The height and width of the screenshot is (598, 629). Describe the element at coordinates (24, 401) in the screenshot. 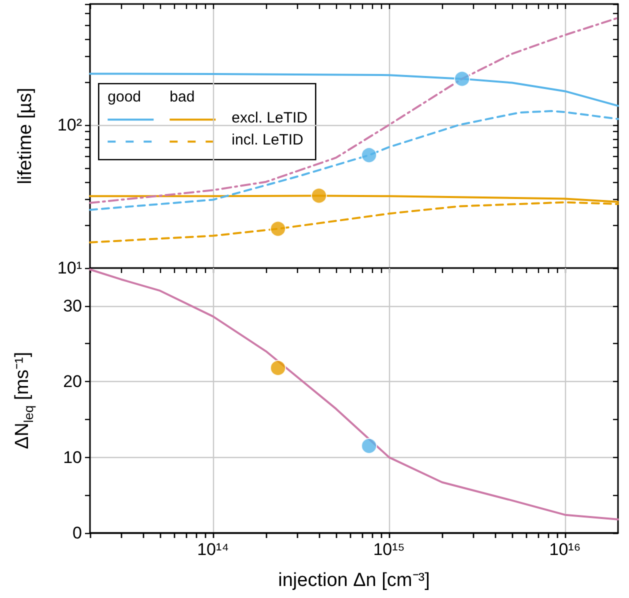

I see `y-axis-title: ΔNleq [ms⁻¹]` at that location.